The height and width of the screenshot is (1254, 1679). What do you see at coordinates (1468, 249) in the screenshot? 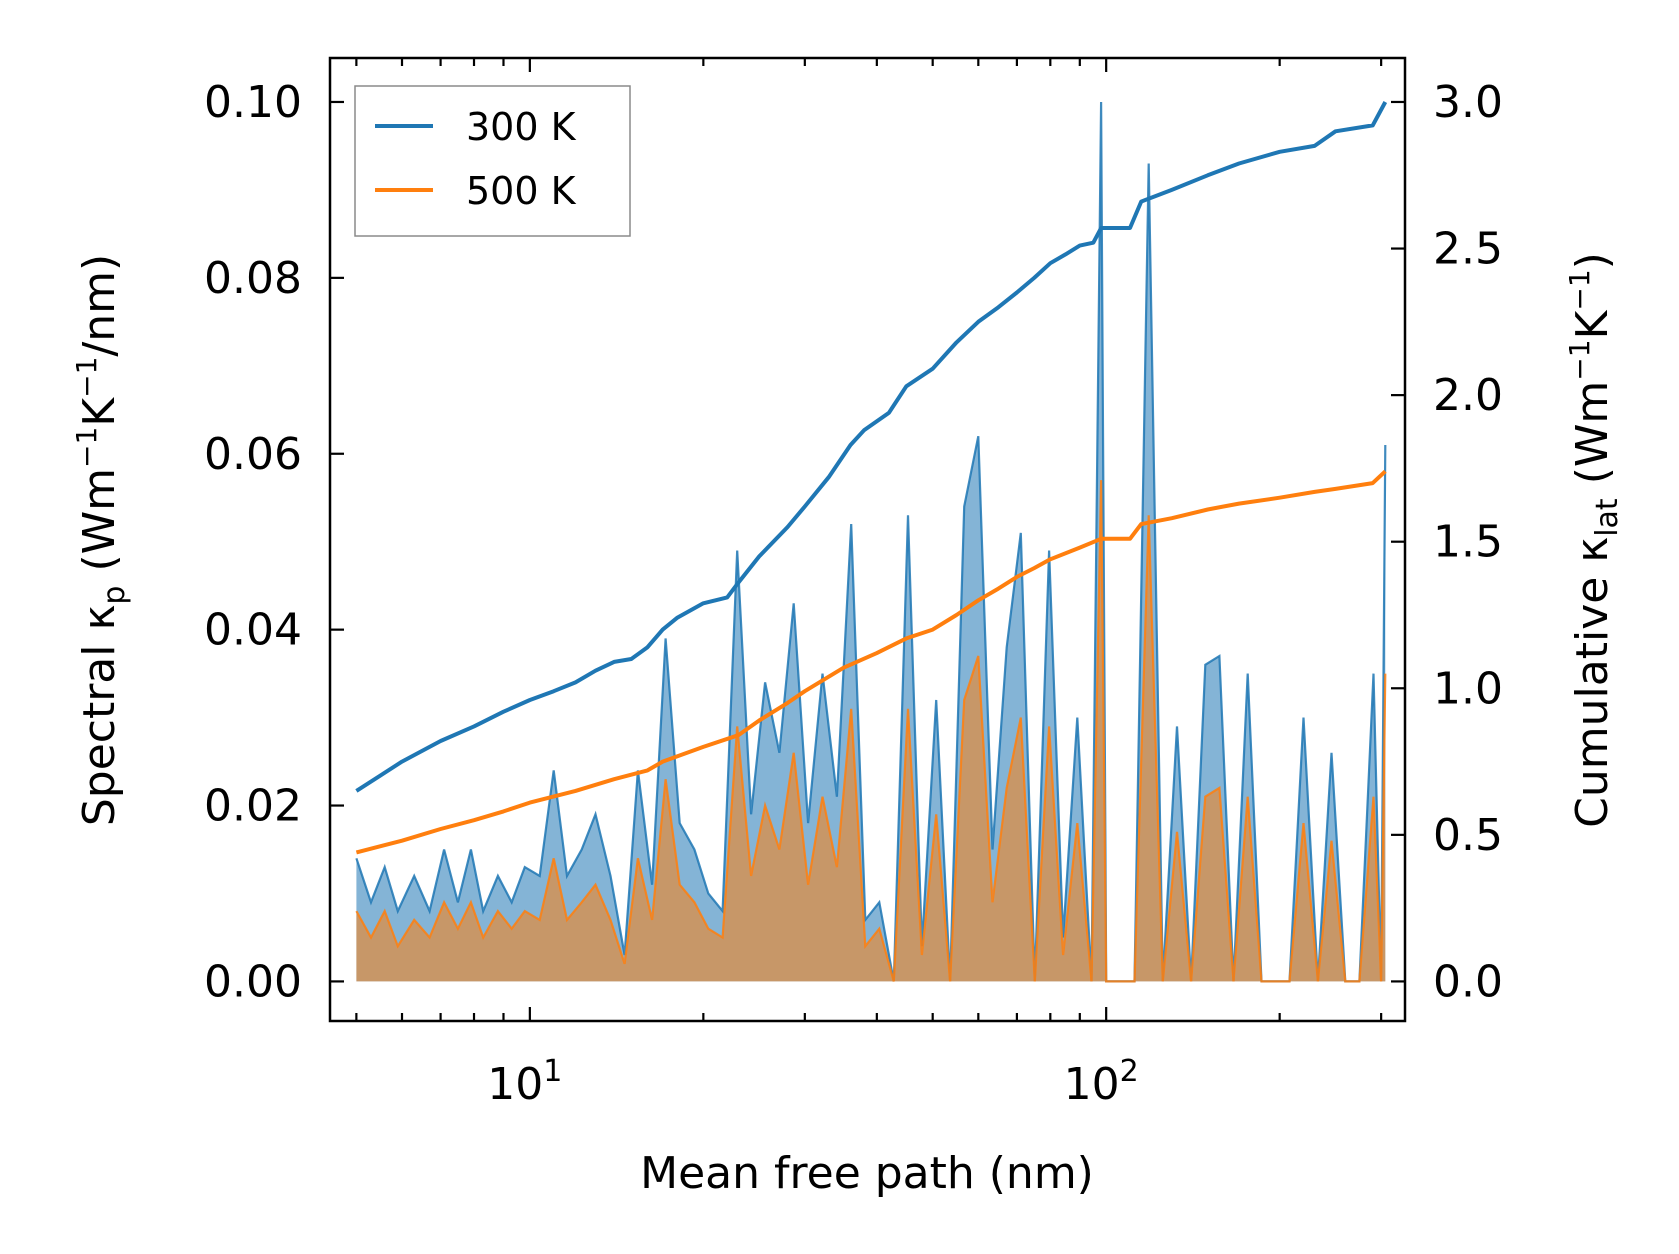
I see `y-right-tick-label: 2.5` at bounding box center [1468, 249].